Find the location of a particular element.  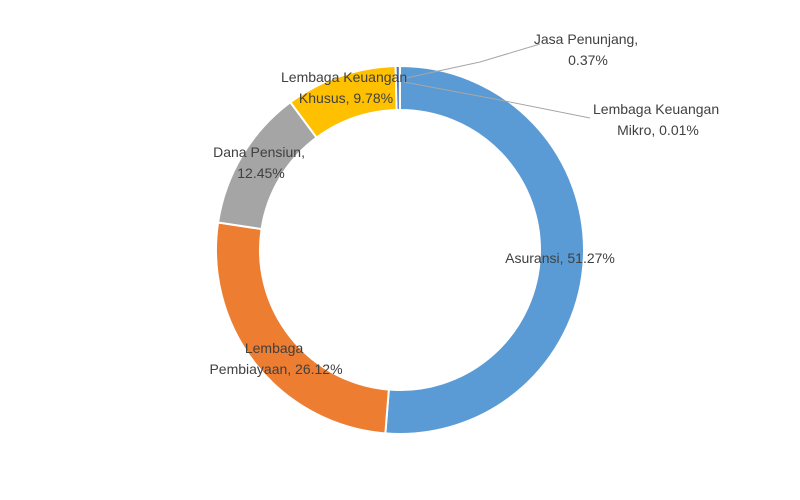

data-label-asuransi: Asuransi, 51.27% is located at coordinates (560, 258).